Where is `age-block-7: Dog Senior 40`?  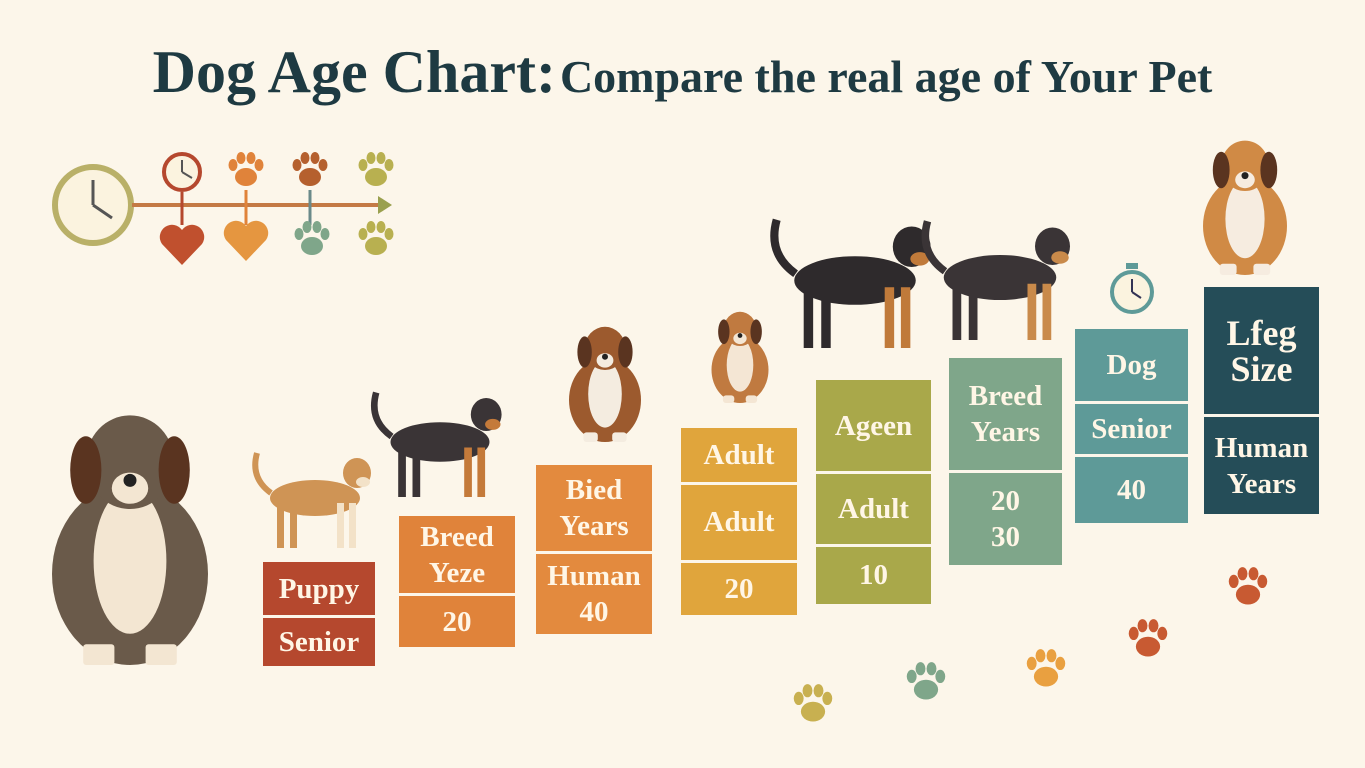
age-block-7: Dog Senior 40 is located at coordinates (1131, 426).